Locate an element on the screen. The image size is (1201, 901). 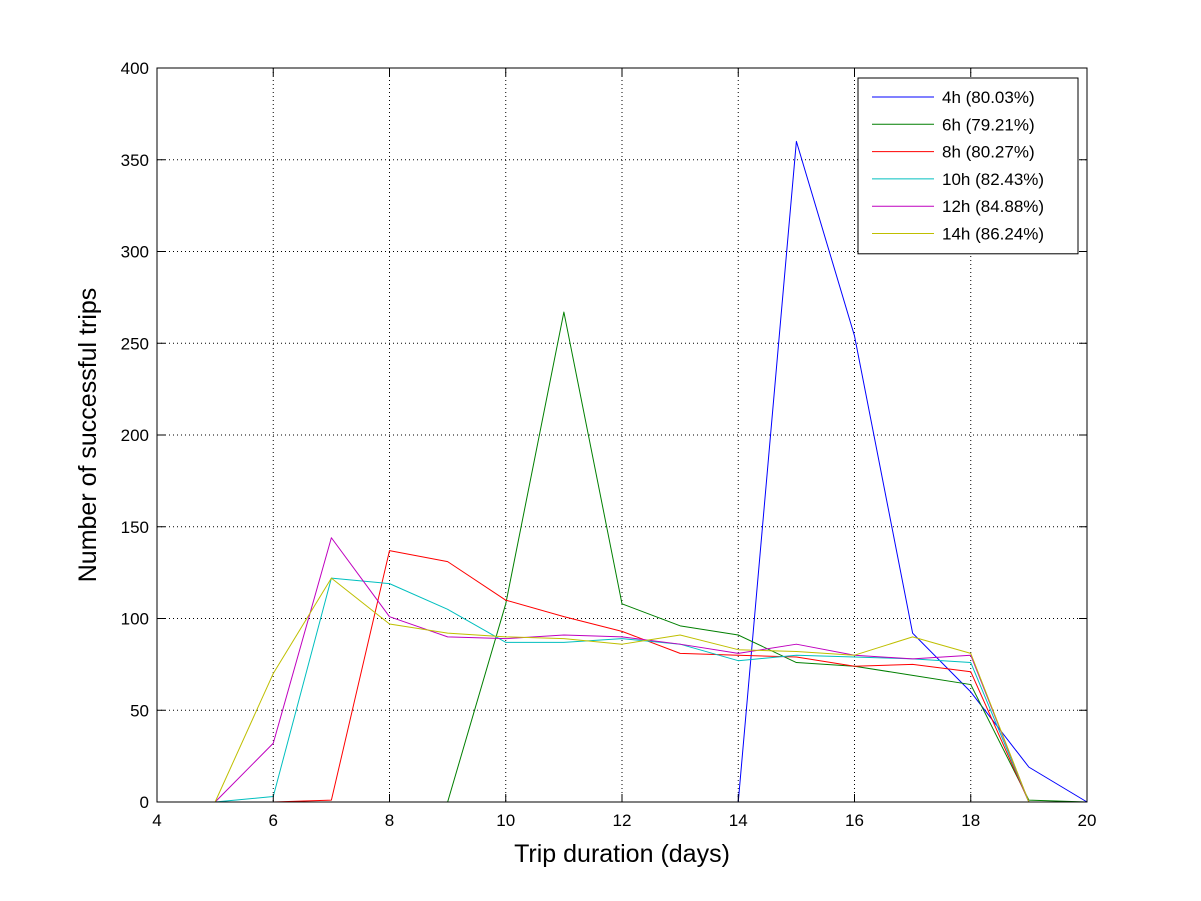
x-axis-title: Trip duration (days) is located at coordinates (622, 854).